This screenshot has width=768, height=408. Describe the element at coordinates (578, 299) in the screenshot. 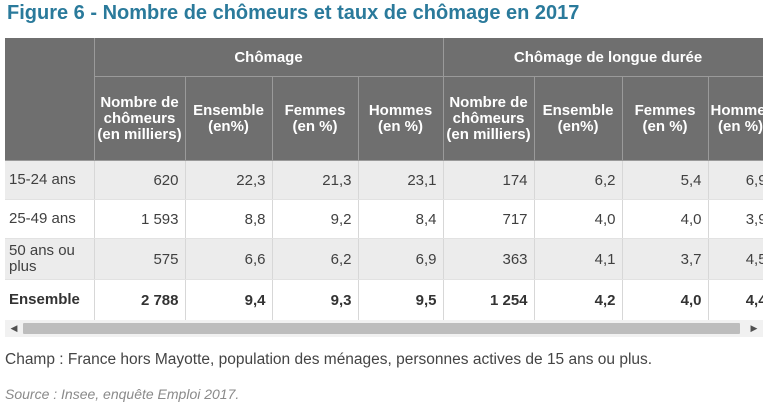

I see `table-cell: 4,2` at that location.